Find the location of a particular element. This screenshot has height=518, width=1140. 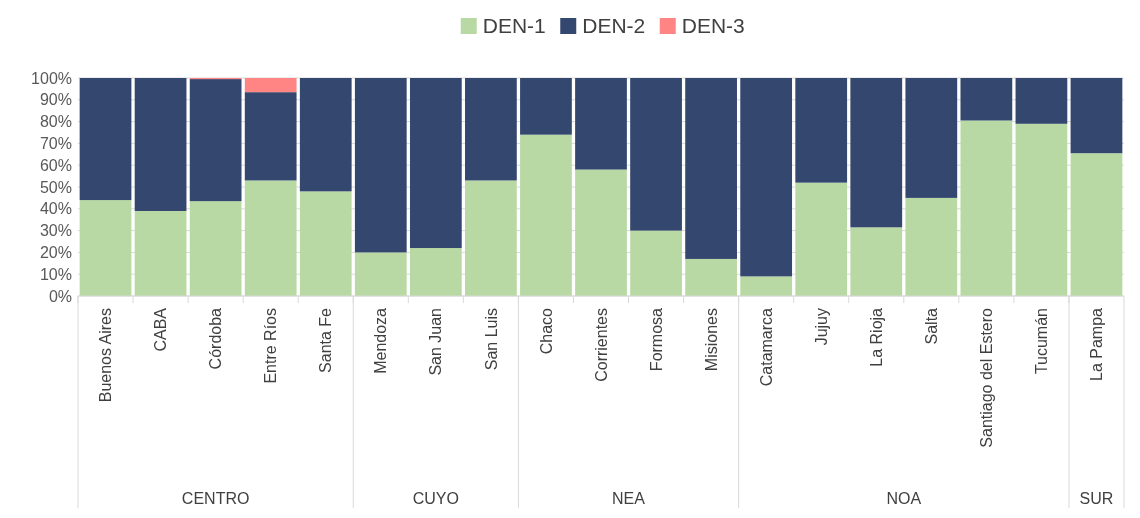

y-tick-label: 60% is located at coordinates (55, 165).